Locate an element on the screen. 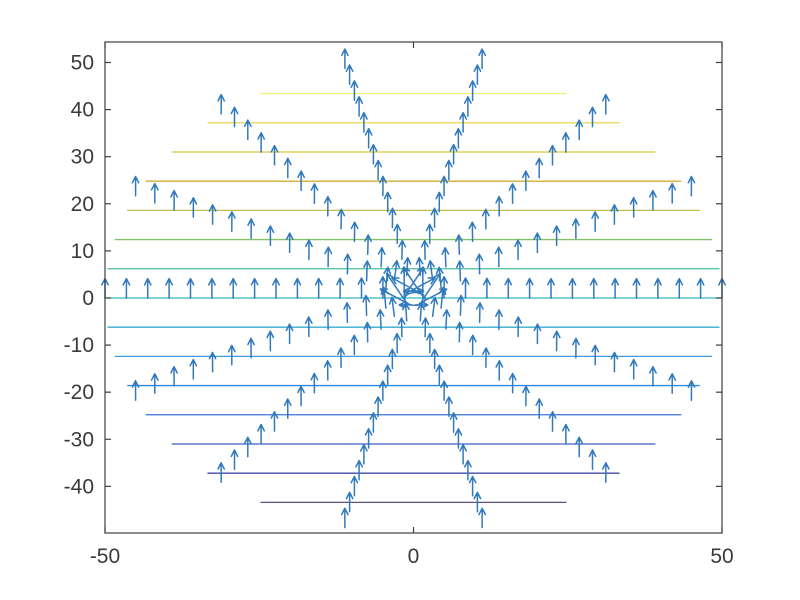 The width and height of the screenshot is (800, 600). y-tick-label: 50 is located at coordinates (82, 62).